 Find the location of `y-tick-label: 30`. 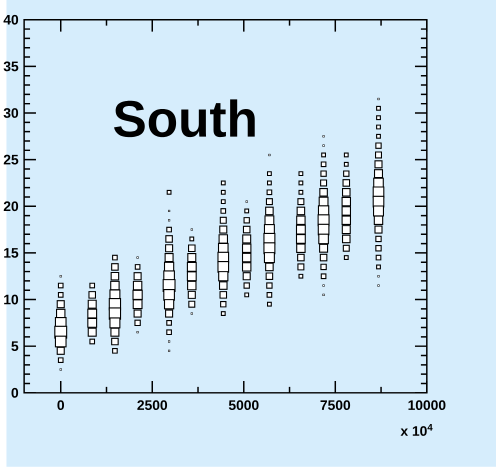

y-tick-label: 30 is located at coordinates (11, 113).